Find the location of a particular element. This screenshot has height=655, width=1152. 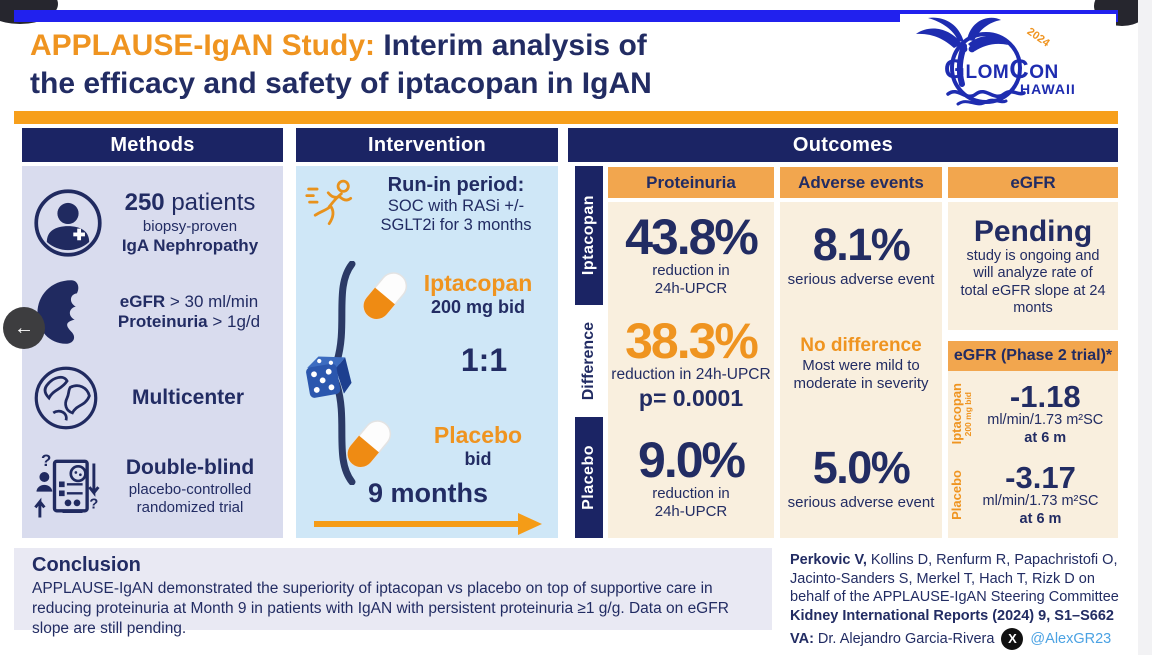

egfr-phase2-panel is located at coordinates (1033, 454).